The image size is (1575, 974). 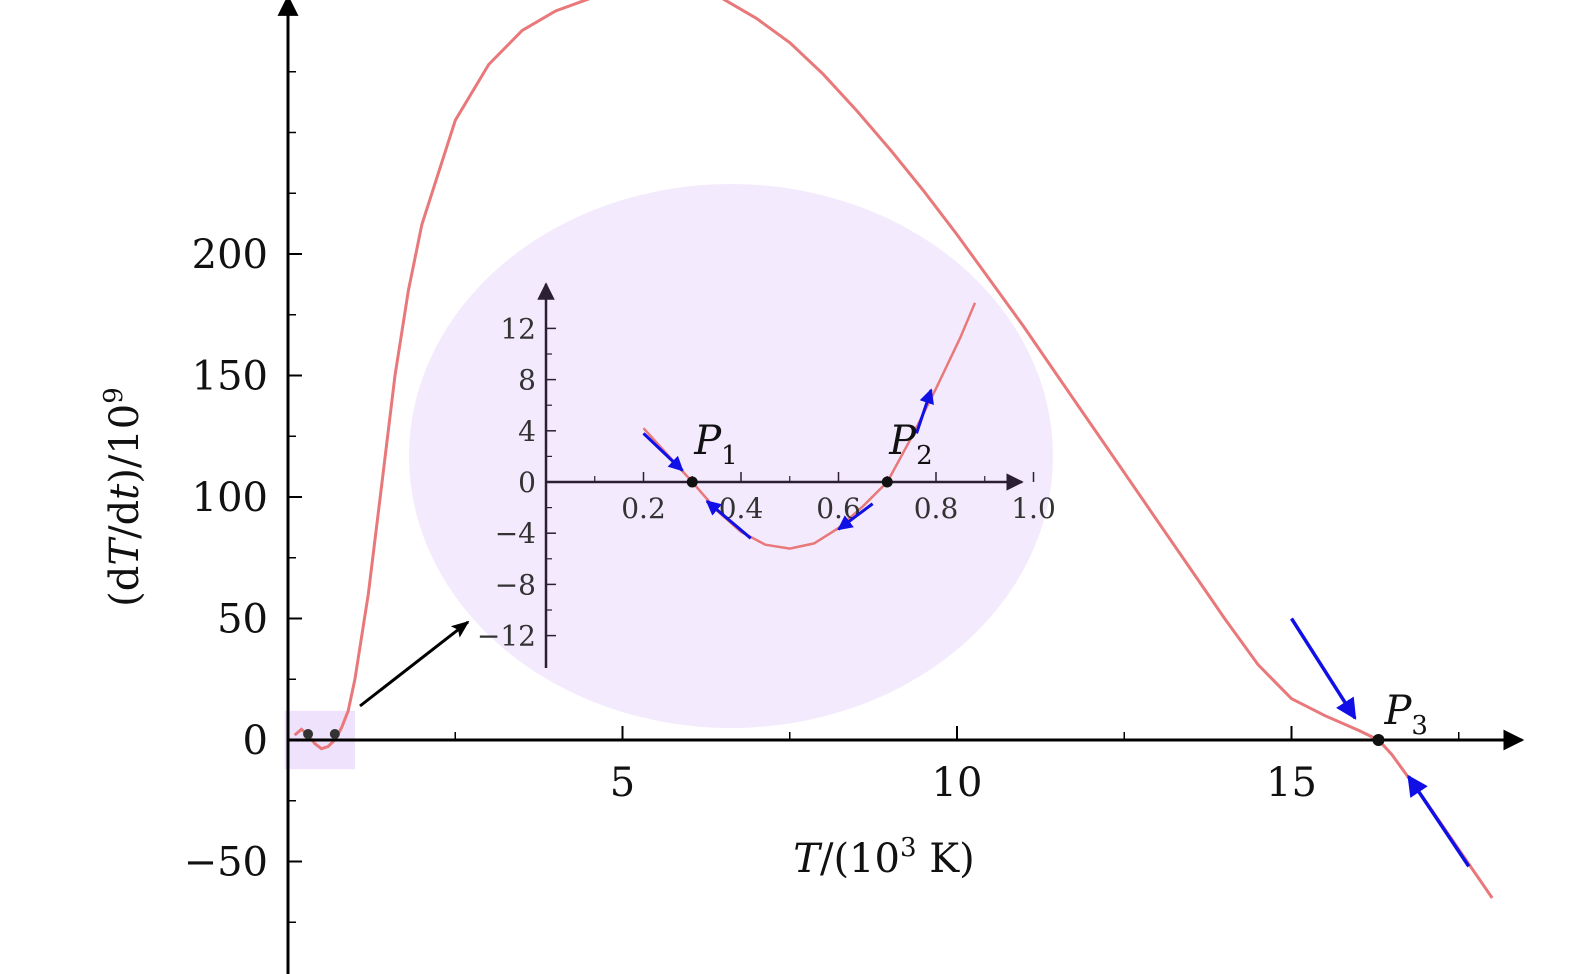 I want to click on inset-flow-arrows, so click(x=788, y=464).